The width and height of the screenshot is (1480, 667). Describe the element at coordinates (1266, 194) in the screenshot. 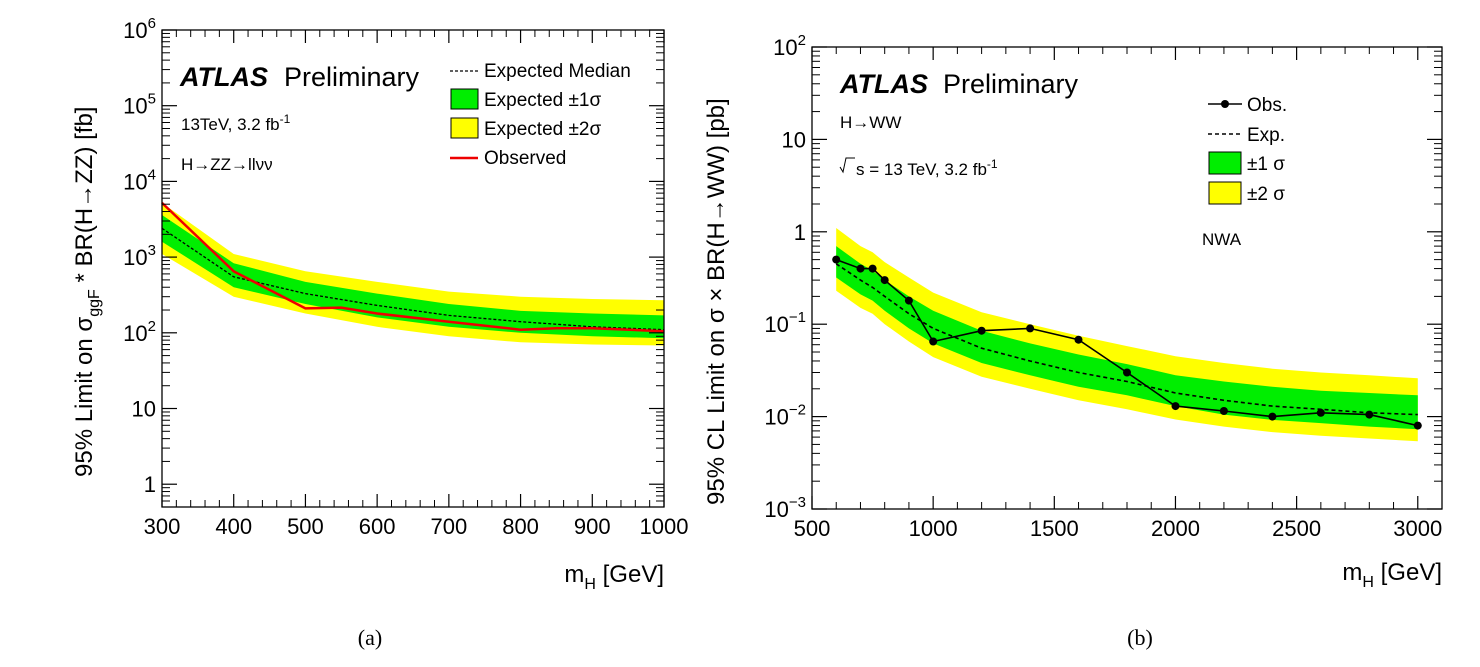

I see `legend-b-band2-label: ±2 σ` at that location.